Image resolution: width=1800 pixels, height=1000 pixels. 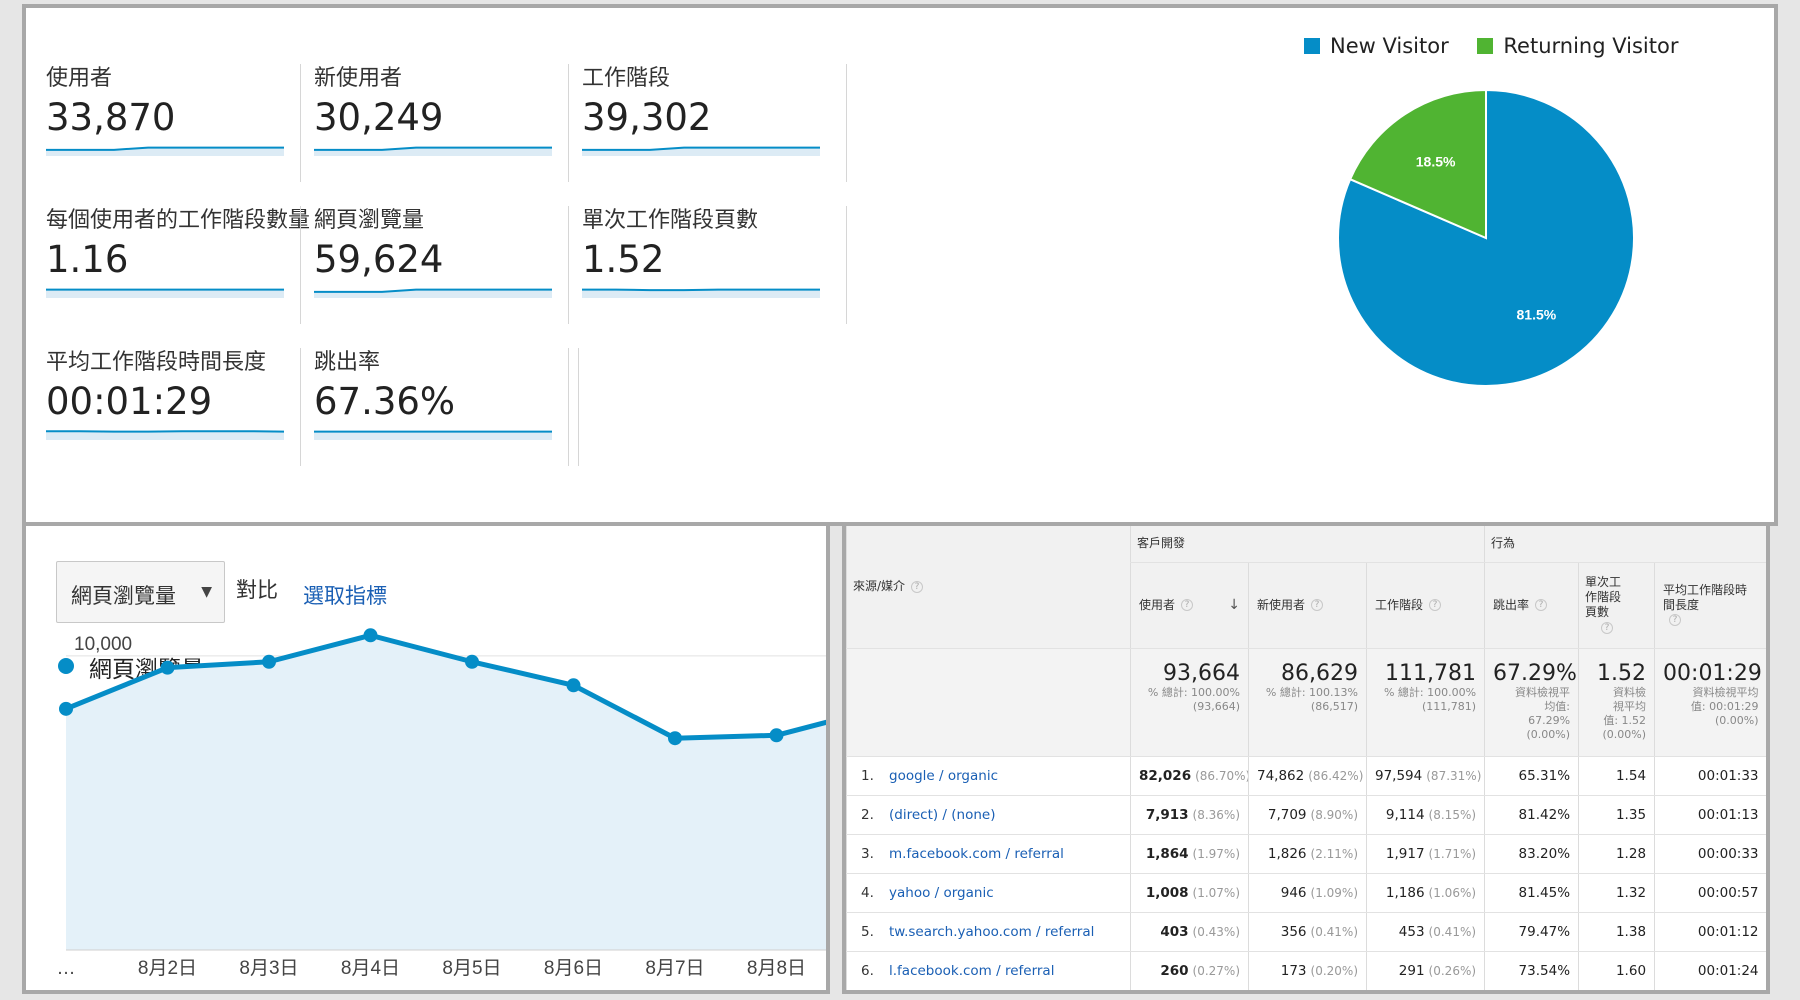 I want to click on column-header-pages: 單次工作階段頁數?, so click(x=1616, y=605).